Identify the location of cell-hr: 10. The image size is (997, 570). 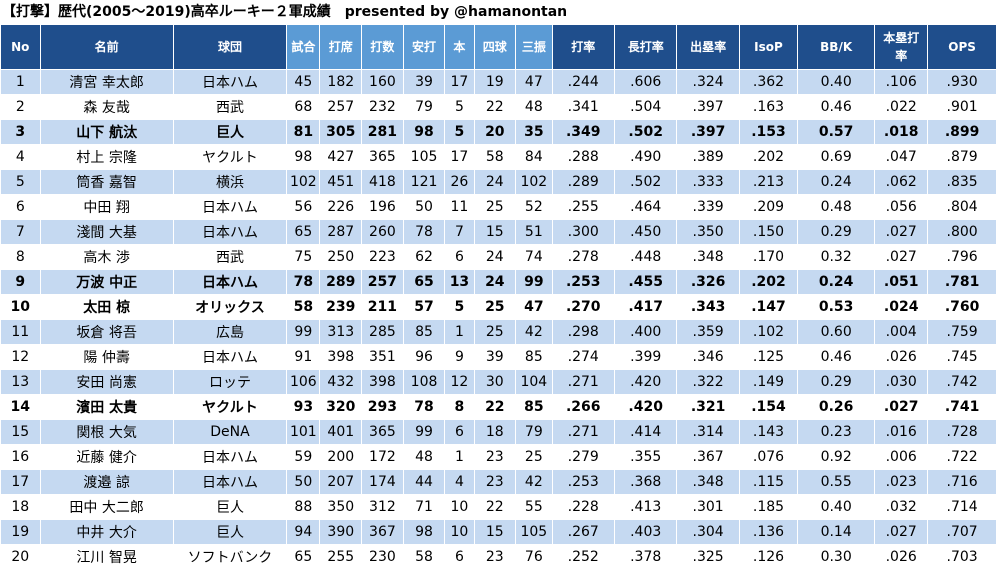
(459, 532).